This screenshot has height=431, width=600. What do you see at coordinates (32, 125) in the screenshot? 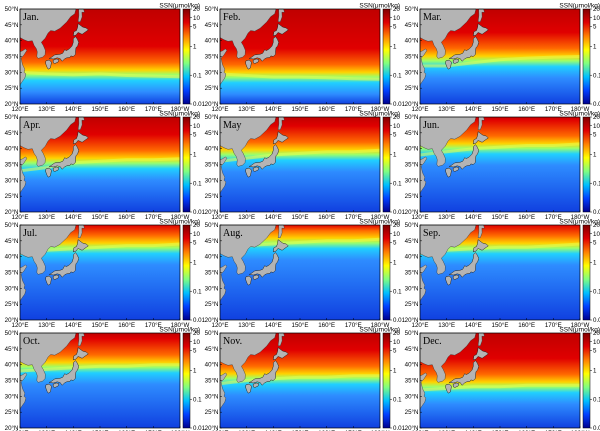
I see `month-label: Apr.` at bounding box center [32, 125].